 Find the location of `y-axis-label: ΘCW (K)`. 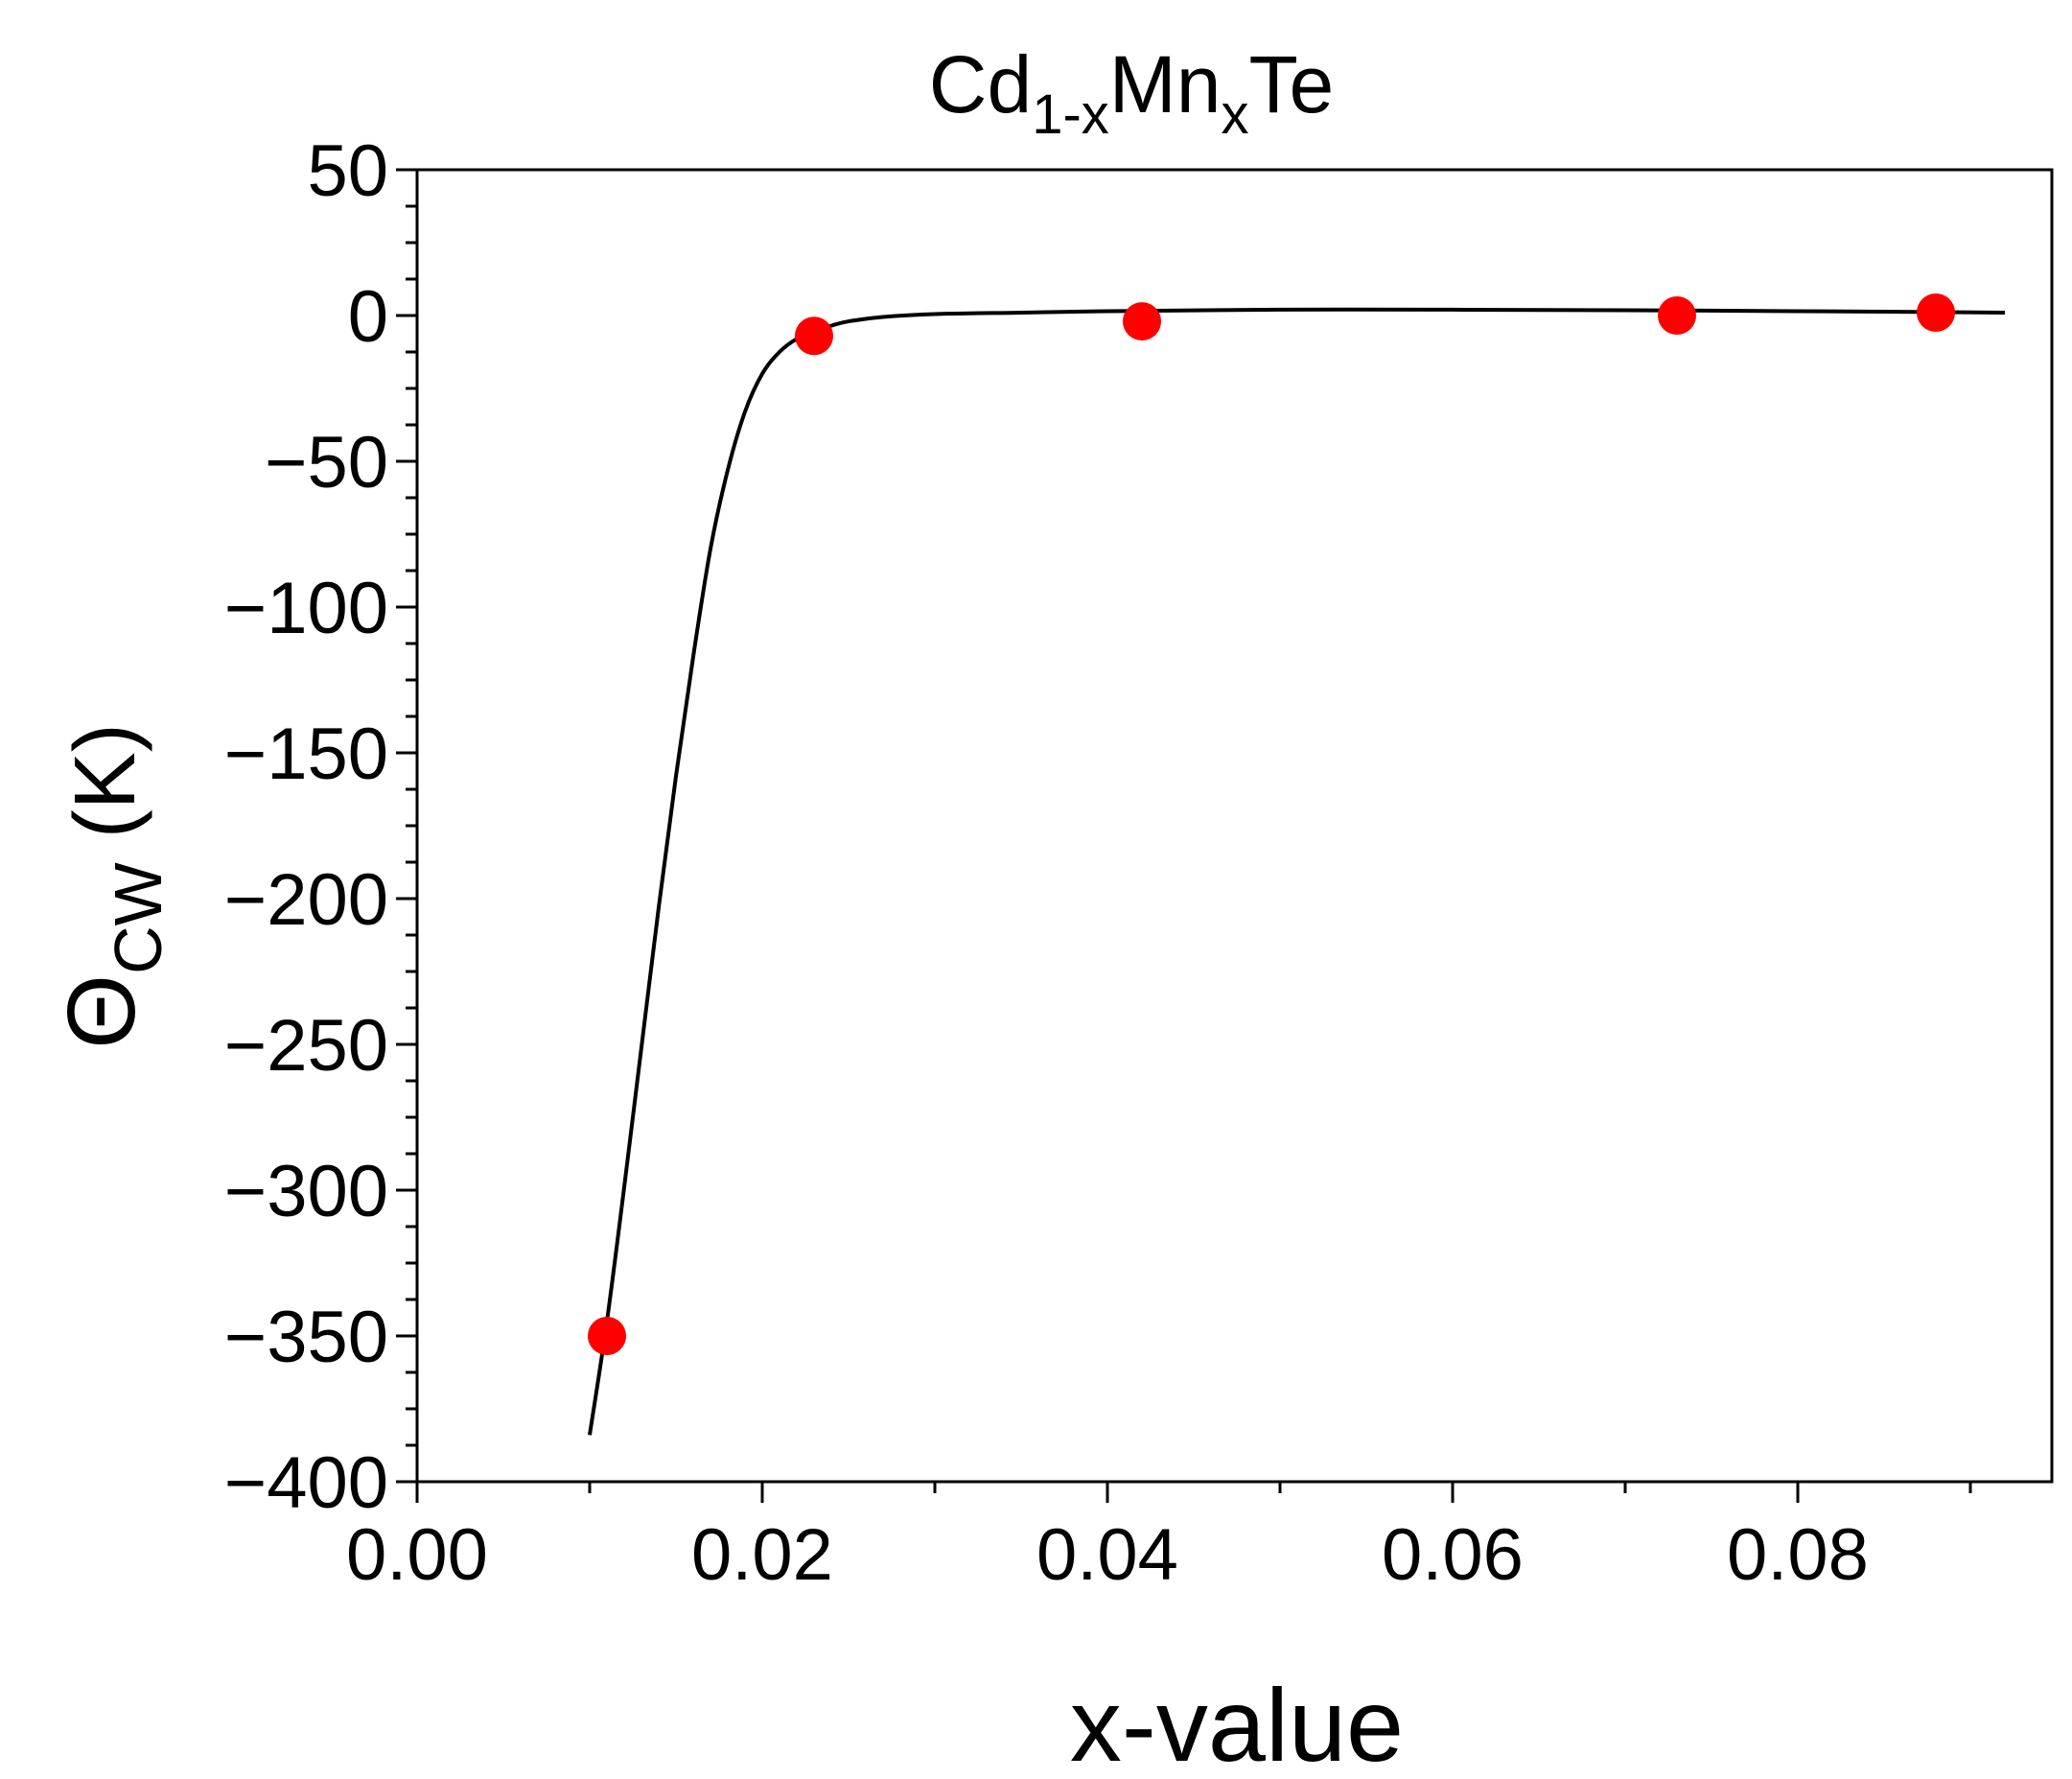

y-axis-label: ΘCW (K) is located at coordinates (111, 885).